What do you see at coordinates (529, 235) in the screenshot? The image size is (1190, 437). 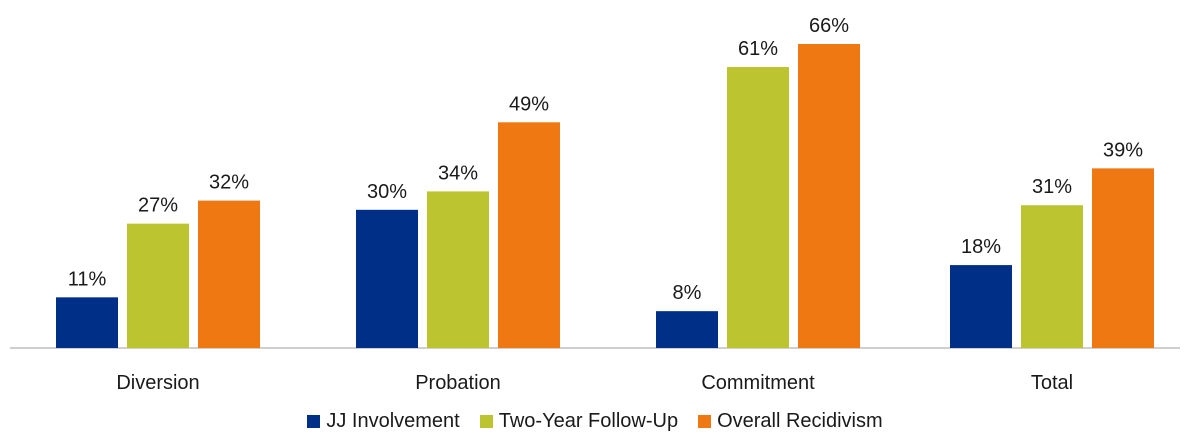 I see `bar-probation-overall-recidivism` at bounding box center [529, 235].